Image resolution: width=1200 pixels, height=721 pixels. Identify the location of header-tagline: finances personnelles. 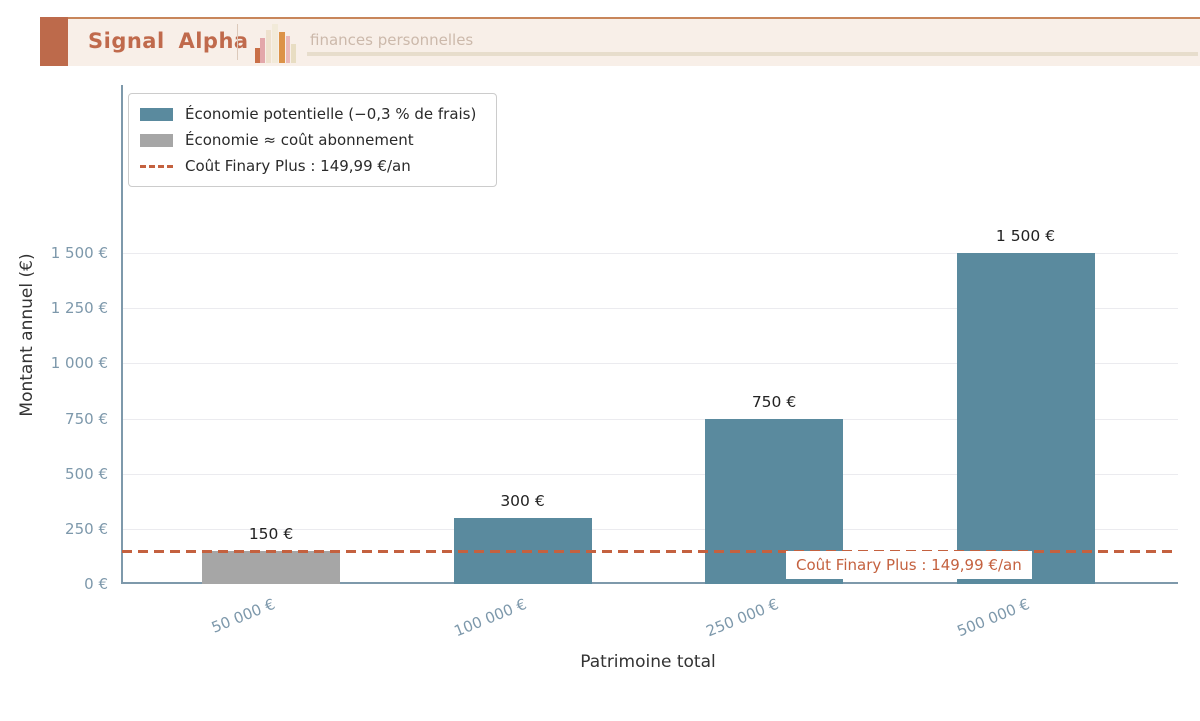
(392, 40).